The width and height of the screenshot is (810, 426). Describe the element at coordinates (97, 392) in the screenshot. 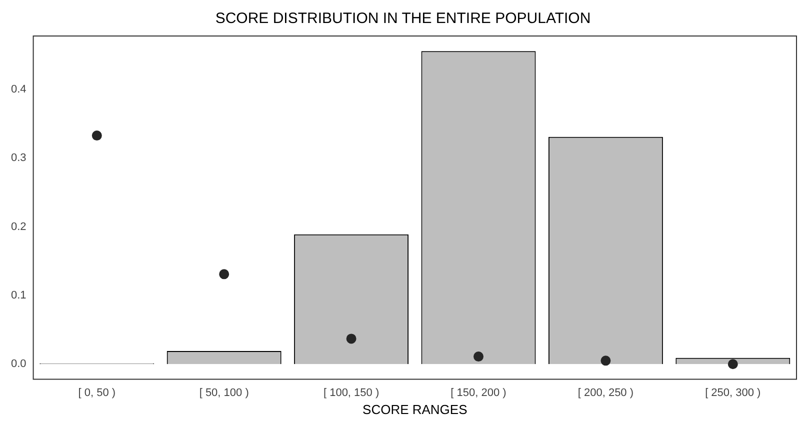

I see `x-tick-label: [ 0, 50 )` at that location.